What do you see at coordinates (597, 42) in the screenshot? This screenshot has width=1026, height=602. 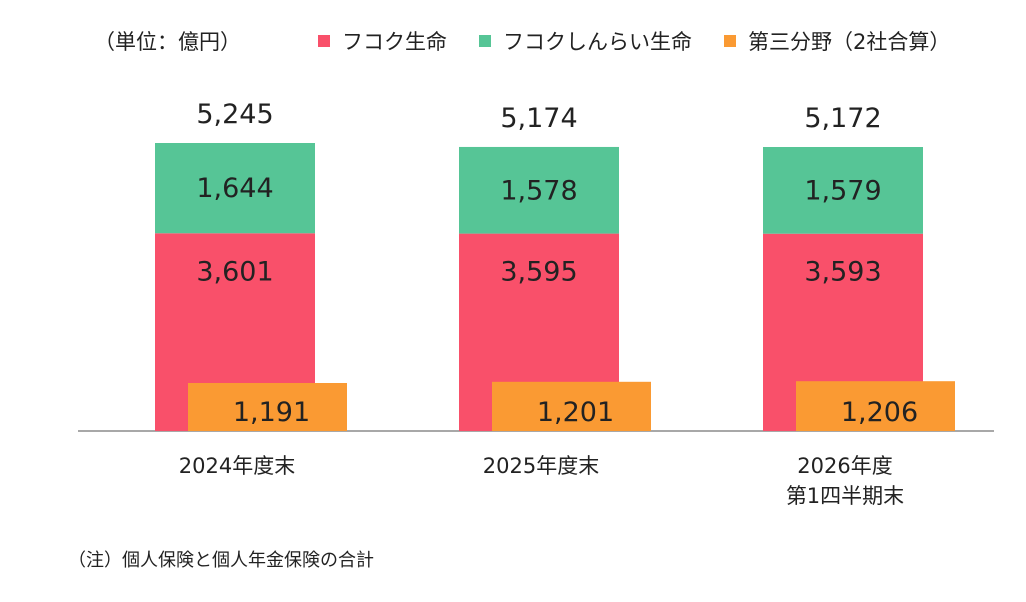 I see `legend-label-shinrai: フコクしんらい生命` at bounding box center [597, 42].